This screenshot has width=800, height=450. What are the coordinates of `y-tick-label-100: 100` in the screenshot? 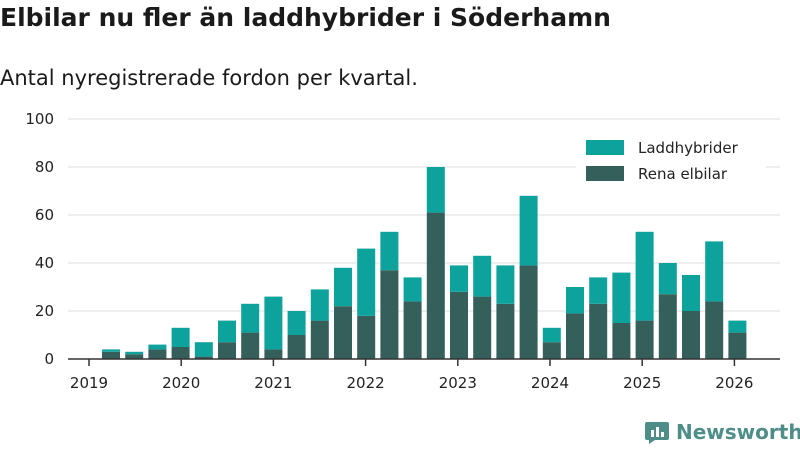 It's located at (39, 119).